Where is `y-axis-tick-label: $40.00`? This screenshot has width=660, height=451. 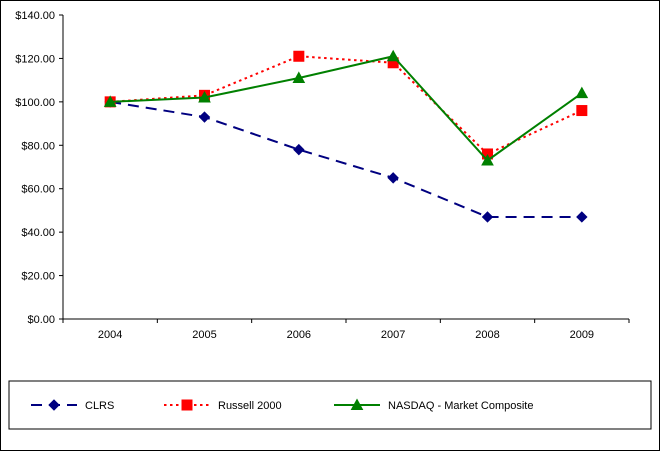
y-axis-tick-label: $40.00 is located at coordinates (38, 233).